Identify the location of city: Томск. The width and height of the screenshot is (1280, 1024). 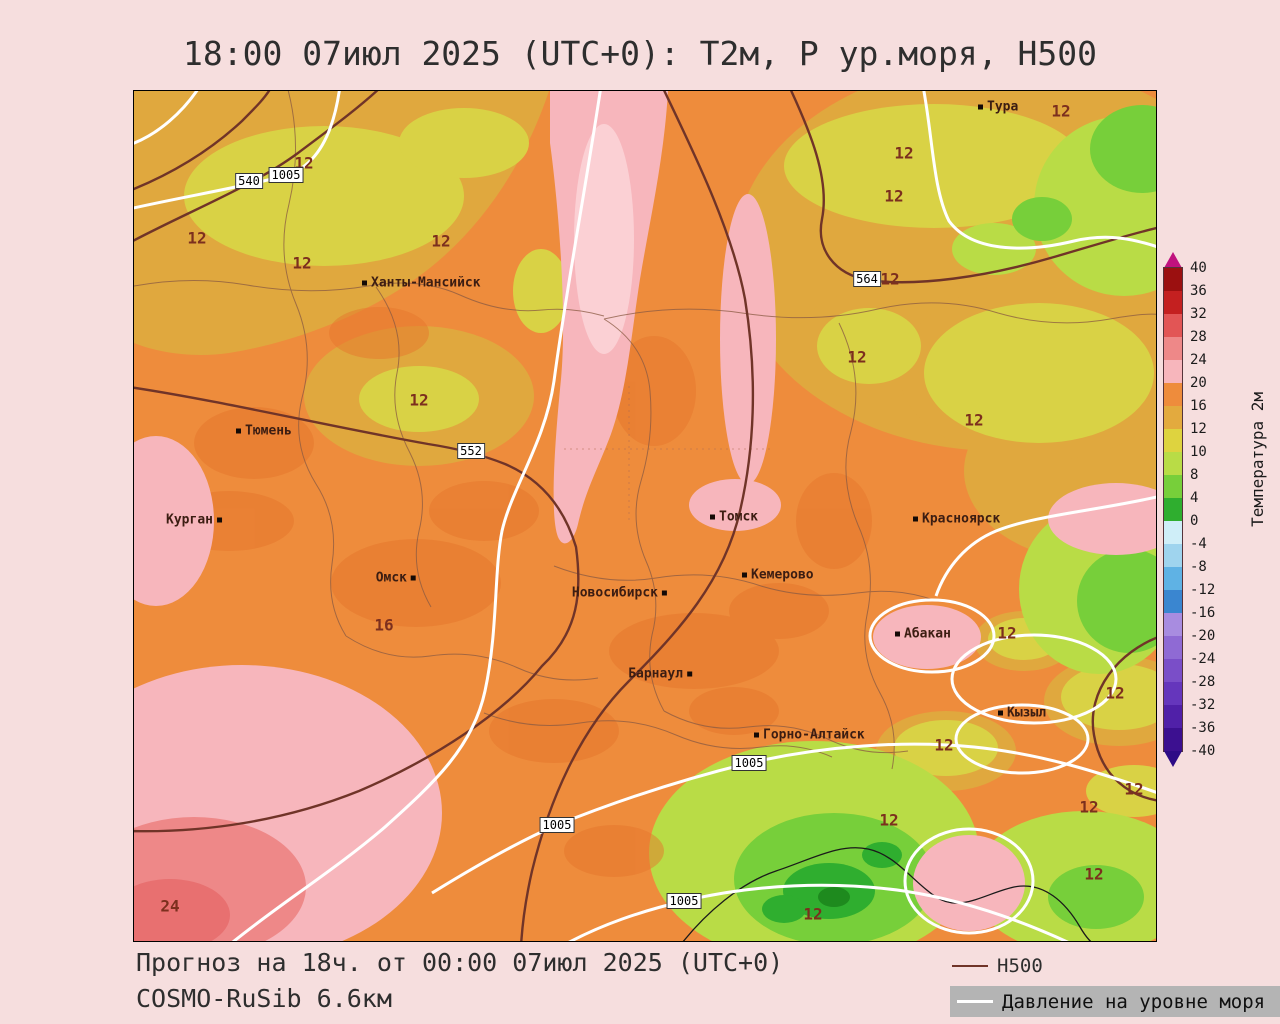
(734, 517).